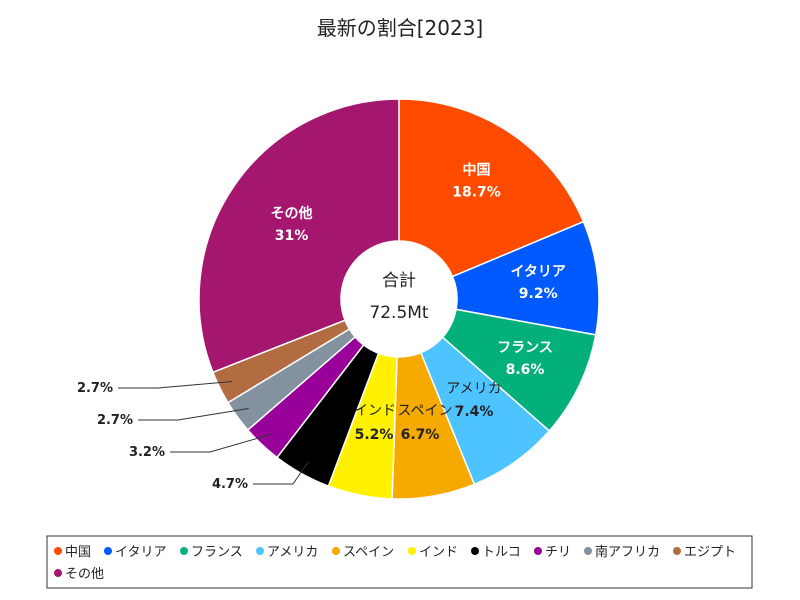 The height and width of the screenshot is (600, 800). Describe the element at coordinates (281, 473) in the screenshot. I see `slice-6-leader` at that location.